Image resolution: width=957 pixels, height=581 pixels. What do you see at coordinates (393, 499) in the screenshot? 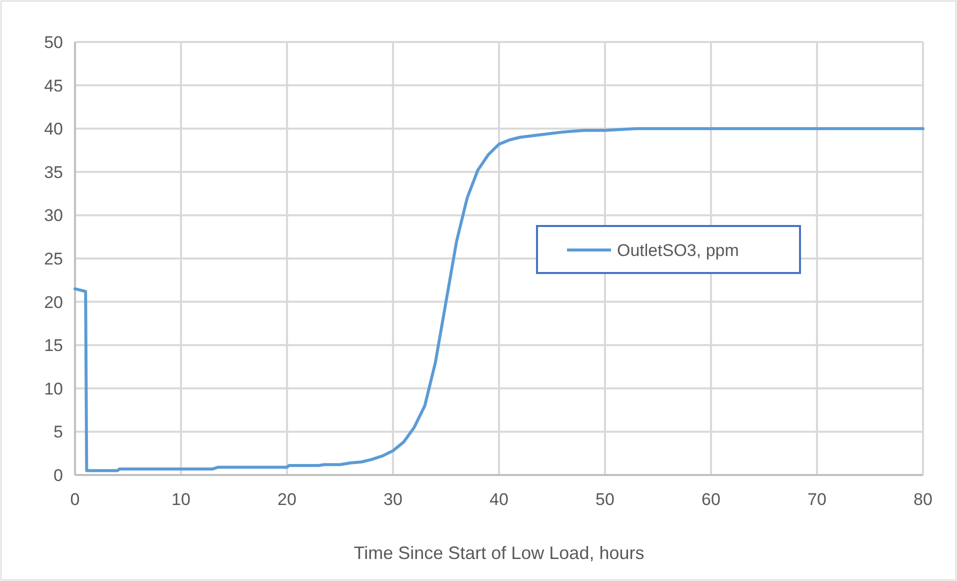
I see `x-tick-label: 30` at bounding box center [393, 499].